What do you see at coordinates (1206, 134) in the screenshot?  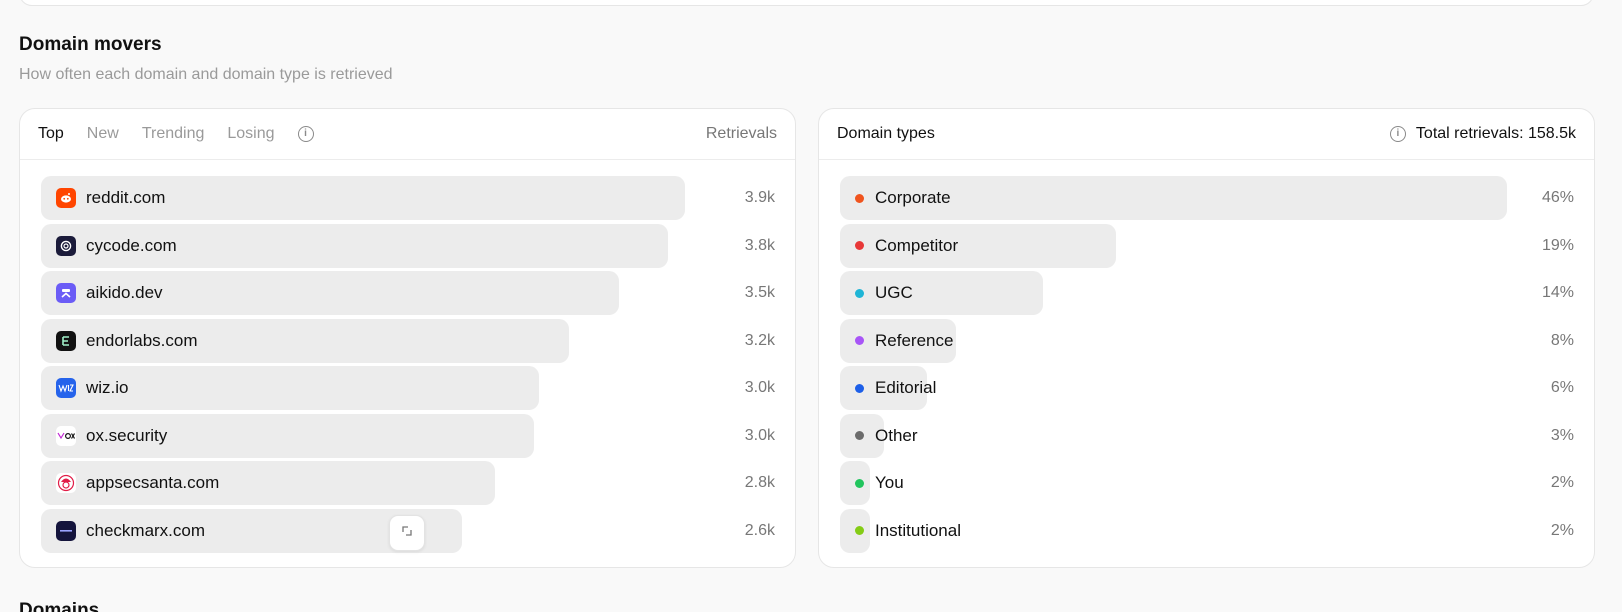 I see `domain-types-header: Domain types i Total retrievals: 158.5k` at bounding box center [1206, 134].